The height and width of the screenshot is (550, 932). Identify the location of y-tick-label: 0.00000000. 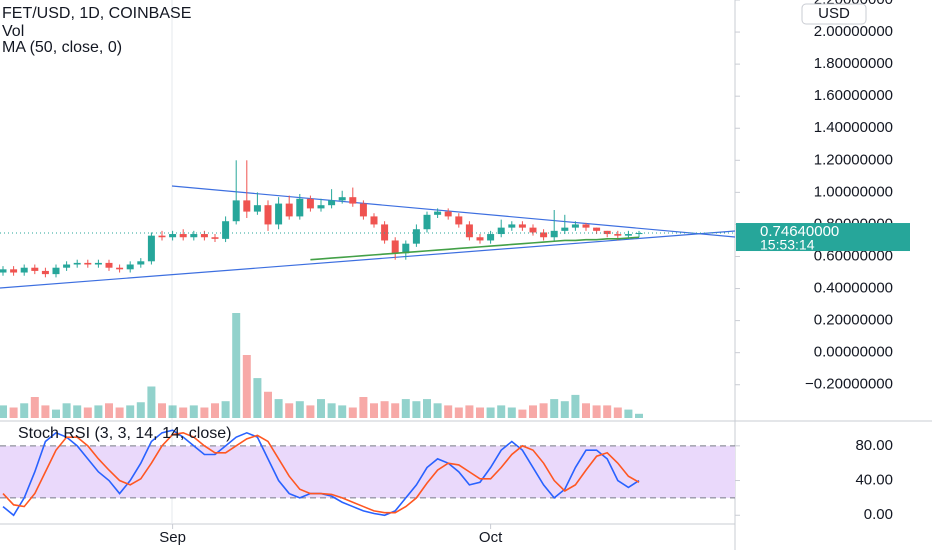
(853, 352).